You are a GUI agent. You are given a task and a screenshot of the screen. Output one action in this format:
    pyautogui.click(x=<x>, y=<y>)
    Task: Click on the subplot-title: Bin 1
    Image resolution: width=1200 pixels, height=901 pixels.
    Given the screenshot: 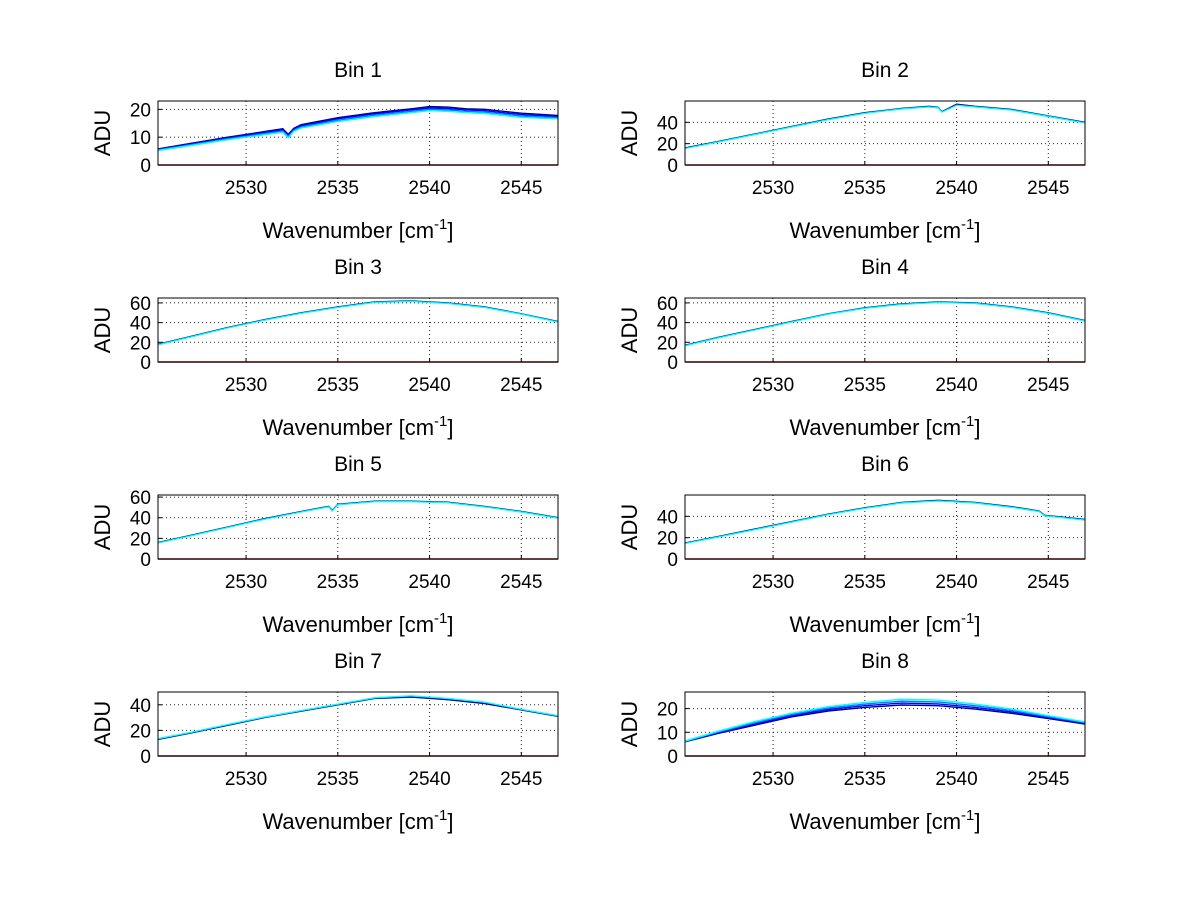 What is the action you would take?
    pyautogui.click(x=358, y=70)
    